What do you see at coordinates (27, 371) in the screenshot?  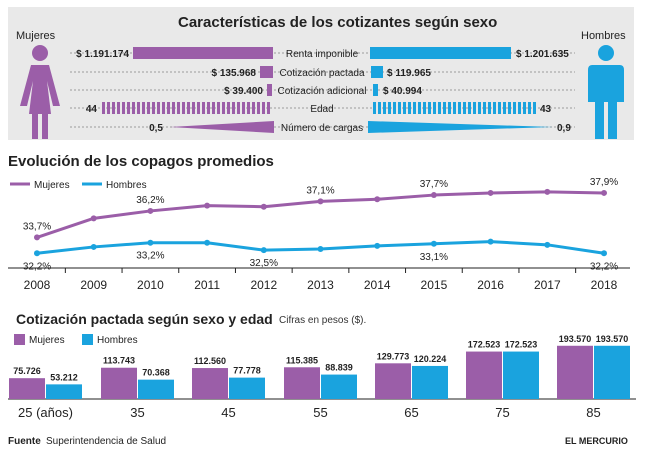 I see `bar-value-label: 75.726` at bounding box center [27, 371].